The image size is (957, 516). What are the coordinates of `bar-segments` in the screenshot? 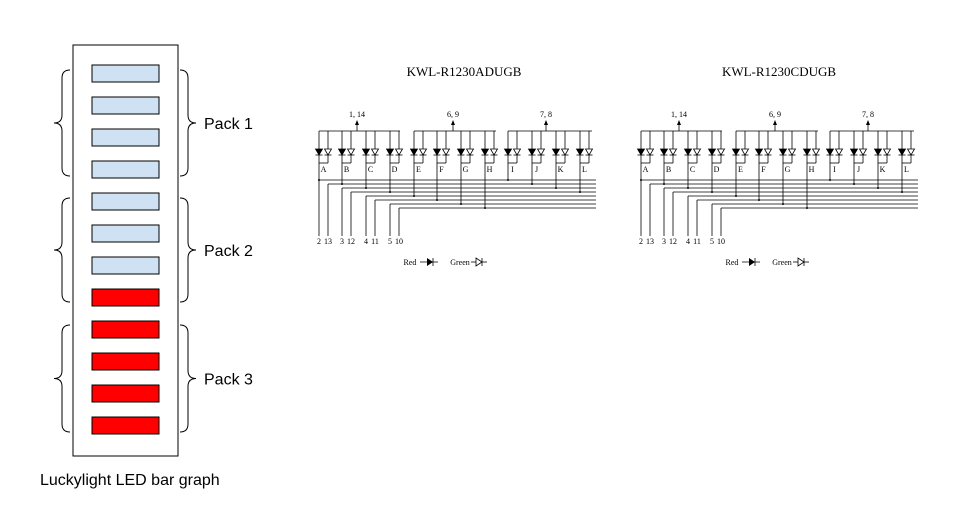 It's located at (125, 249).